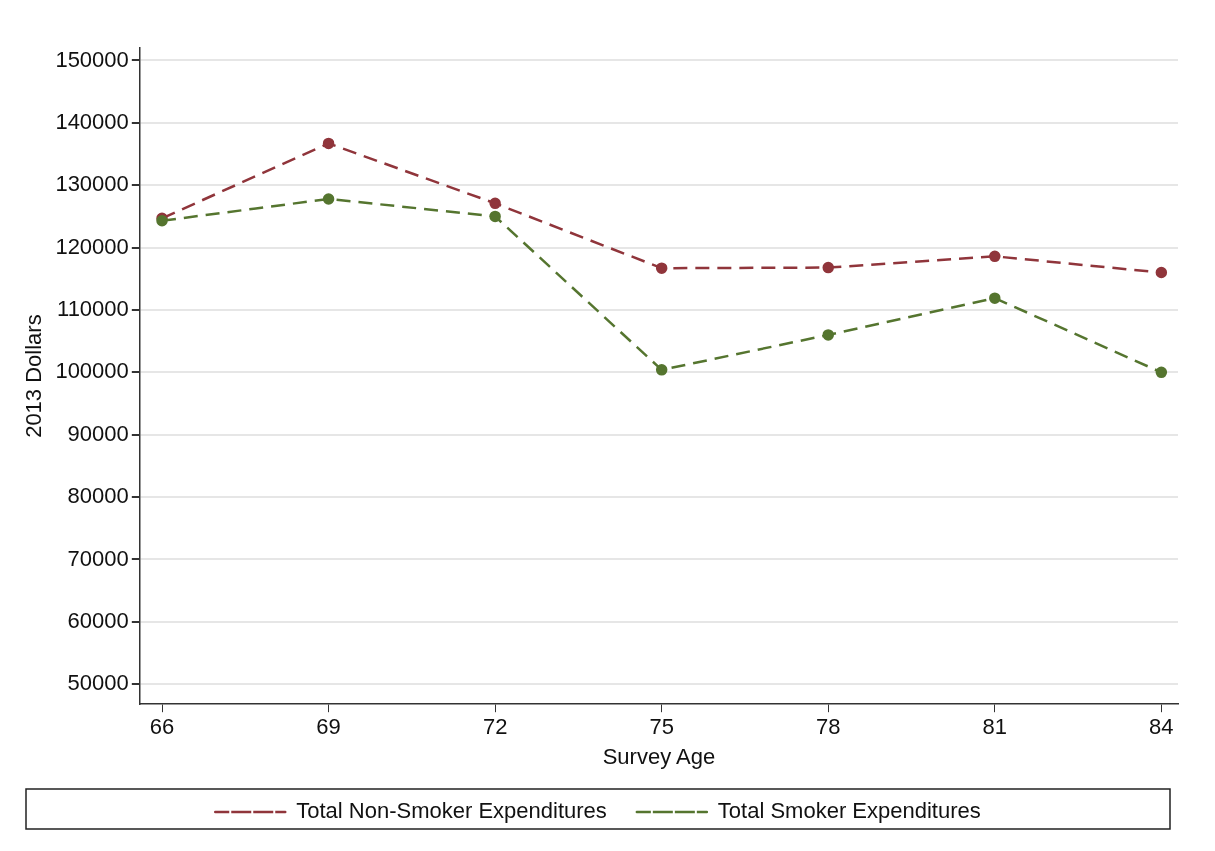 This screenshot has width=1215, height=851. What do you see at coordinates (93, 309) in the screenshot?
I see `y-tick-label: 110000` at bounding box center [93, 309].